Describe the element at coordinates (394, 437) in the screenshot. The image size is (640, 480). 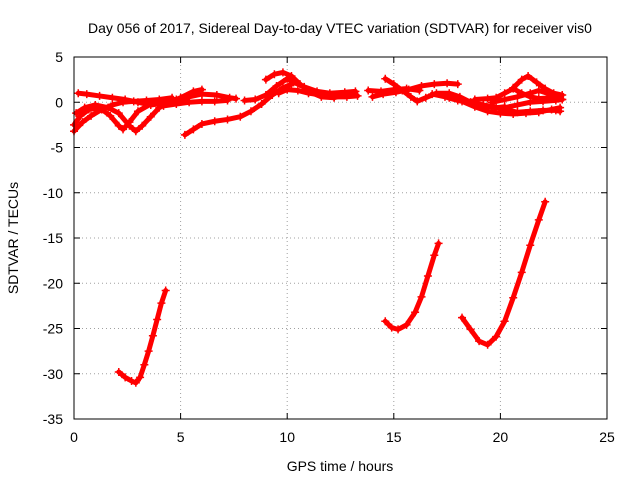
I see `x-tick-label: 15` at that location.